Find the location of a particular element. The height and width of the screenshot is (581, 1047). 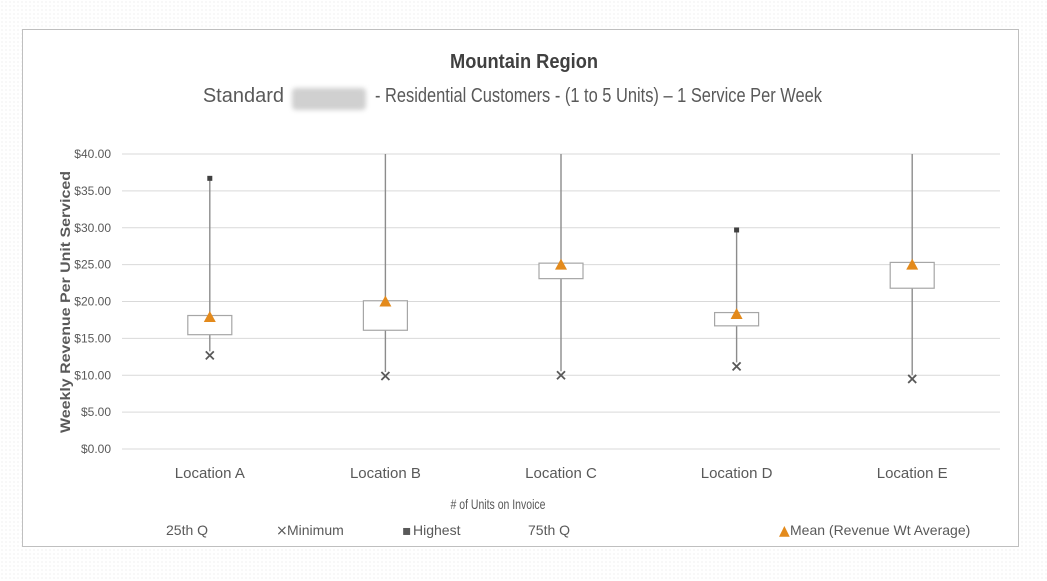

chart-title: Mountain Region is located at coordinates (524, 62).